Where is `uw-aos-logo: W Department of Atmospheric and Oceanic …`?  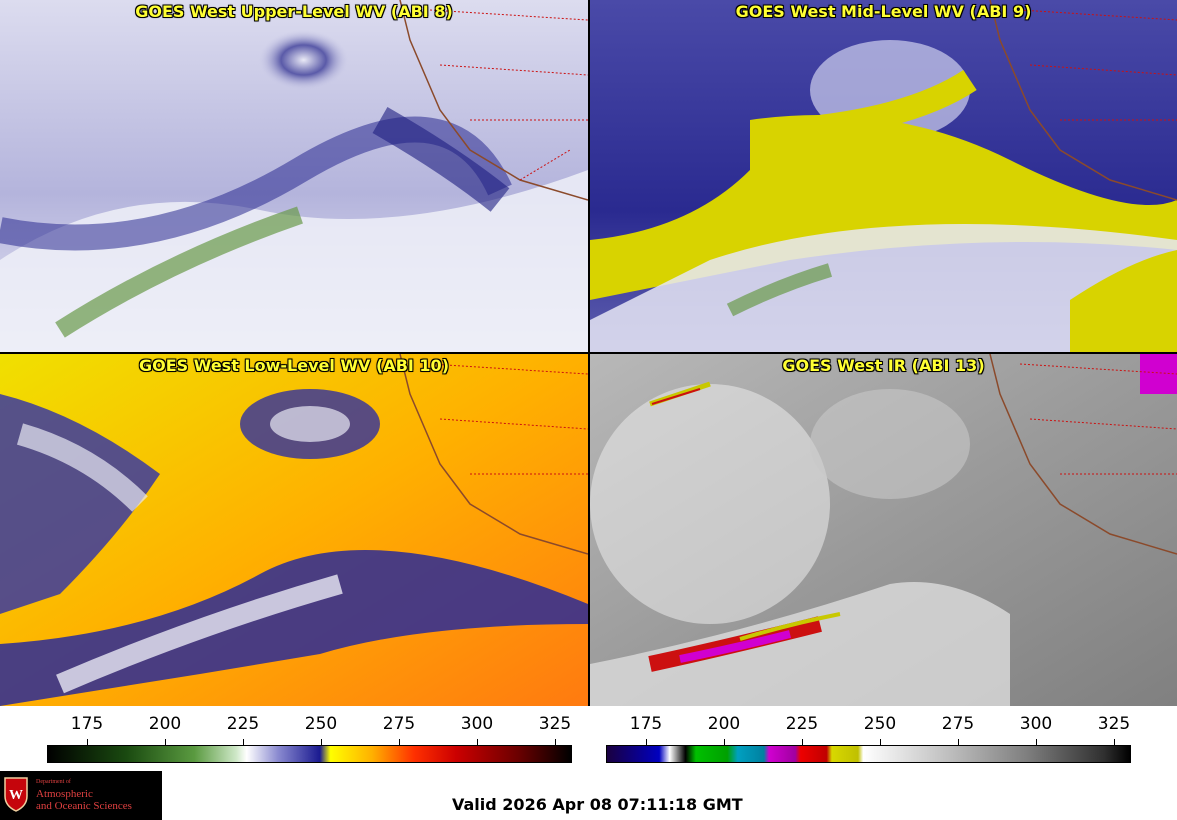 uw-aos-logo: W Department of Atmospheric and Oceanic … is located at coordinates (81, 795).